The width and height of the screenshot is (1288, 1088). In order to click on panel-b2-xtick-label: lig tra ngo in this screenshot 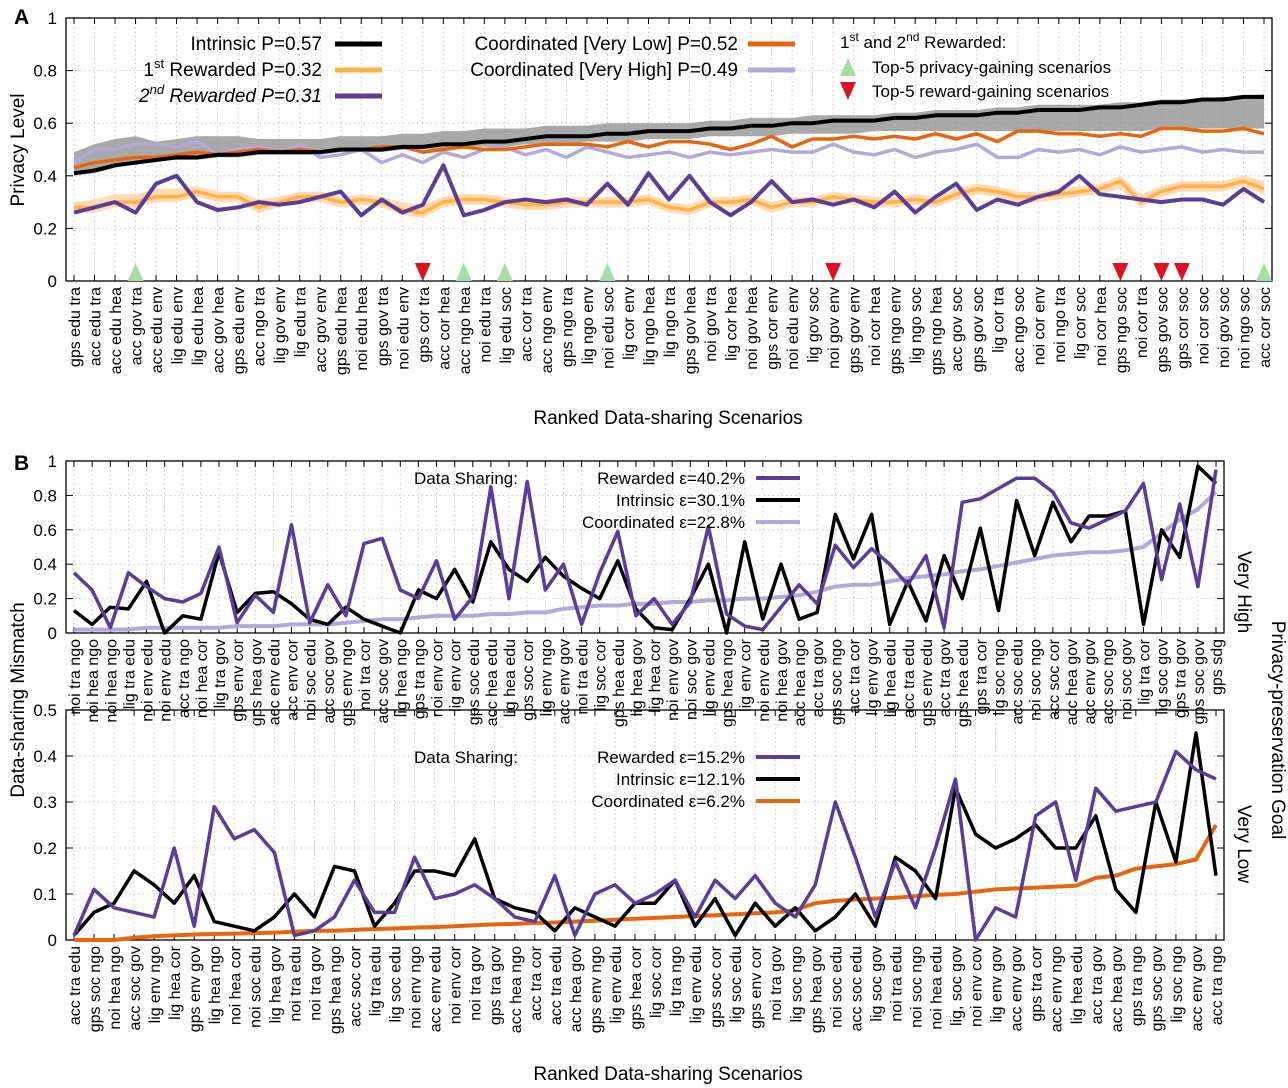, I will do `click(676, 981)`.